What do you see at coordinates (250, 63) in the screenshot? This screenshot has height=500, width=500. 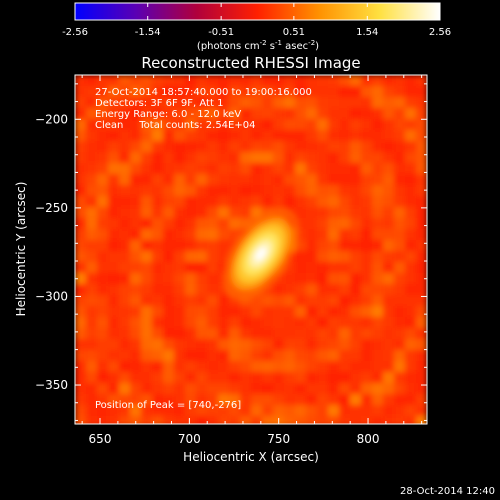 I see `chart-title: Reconstructed RHESSI Image` at bounding box center [250, 63].